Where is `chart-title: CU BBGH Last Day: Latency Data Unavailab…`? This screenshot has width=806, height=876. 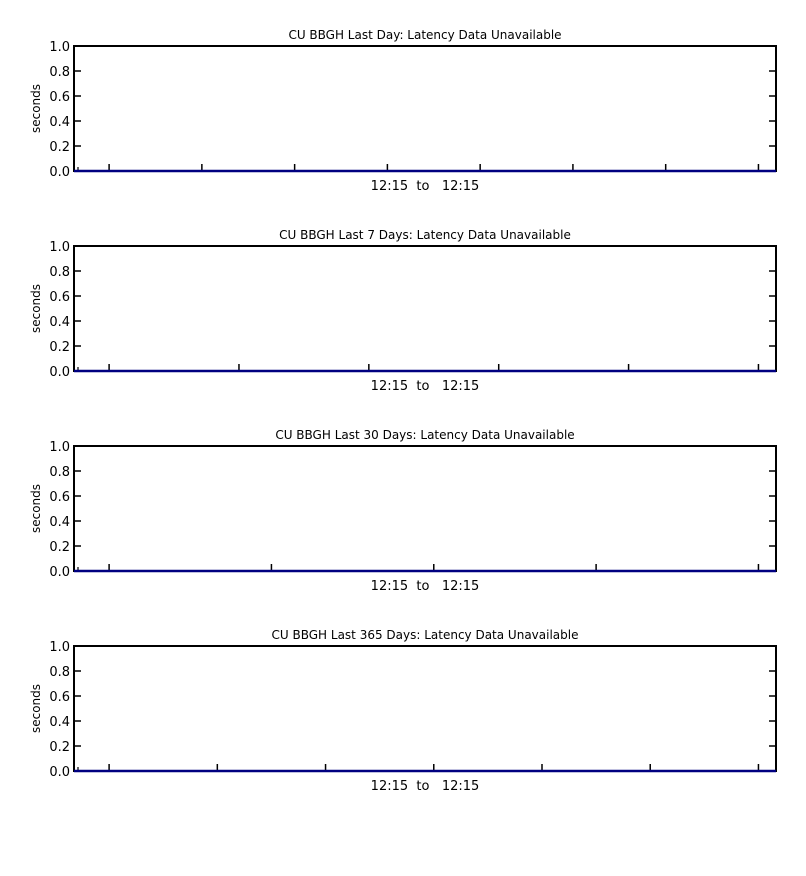
chart-title: CU BBGH Last Day: Latency Data Unavailab… is located at coordinates (424, 35).